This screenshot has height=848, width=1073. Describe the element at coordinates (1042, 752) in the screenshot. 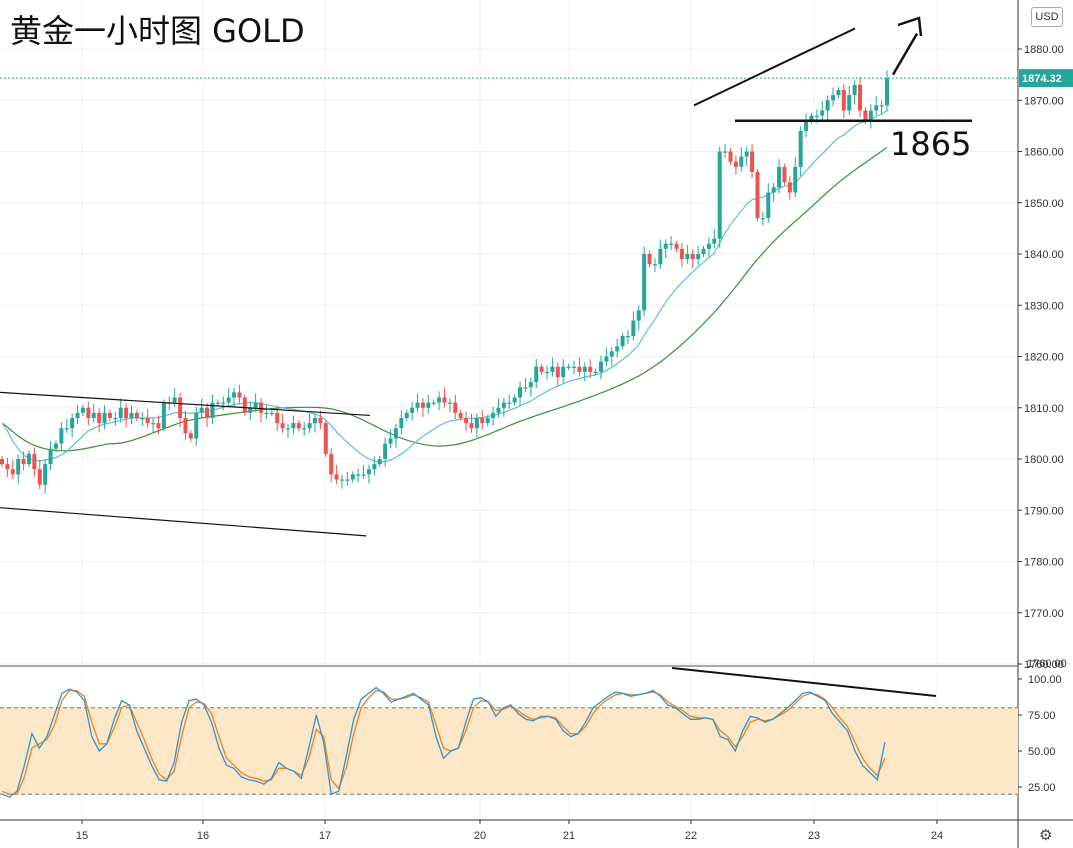

I see `y-tick-label: 50.00` at that location.